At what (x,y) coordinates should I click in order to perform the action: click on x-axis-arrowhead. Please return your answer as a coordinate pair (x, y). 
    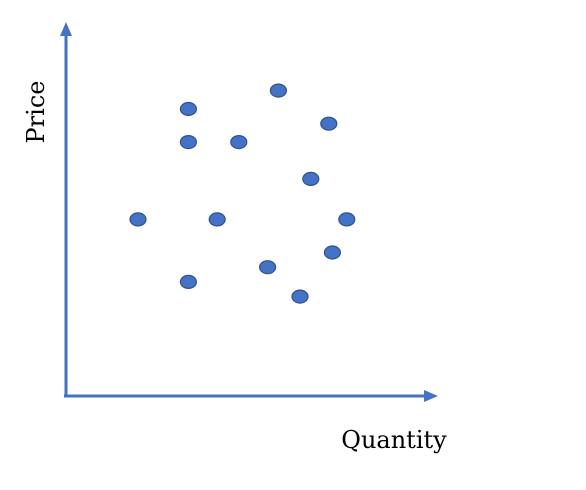
    Looking at the image, I should click on (431, 396).